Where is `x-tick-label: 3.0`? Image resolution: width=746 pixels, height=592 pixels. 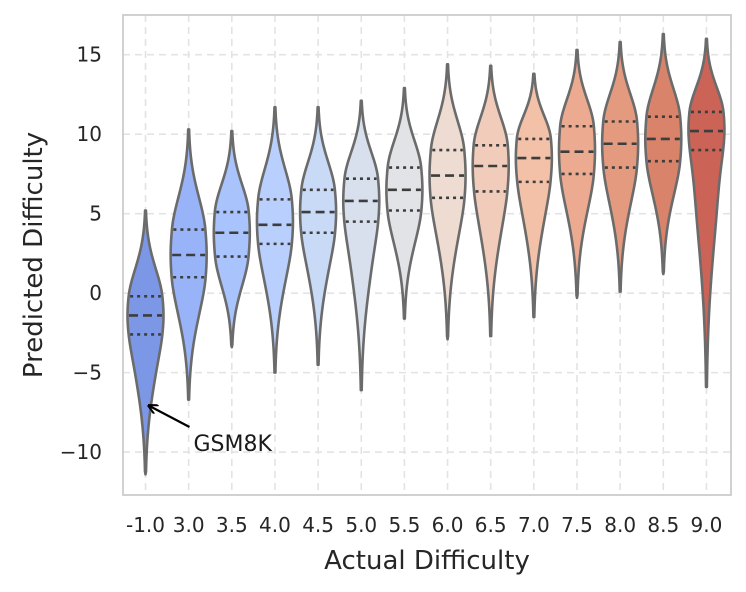 x-tick-label: 3.0 is located at coordinates (189, 525).